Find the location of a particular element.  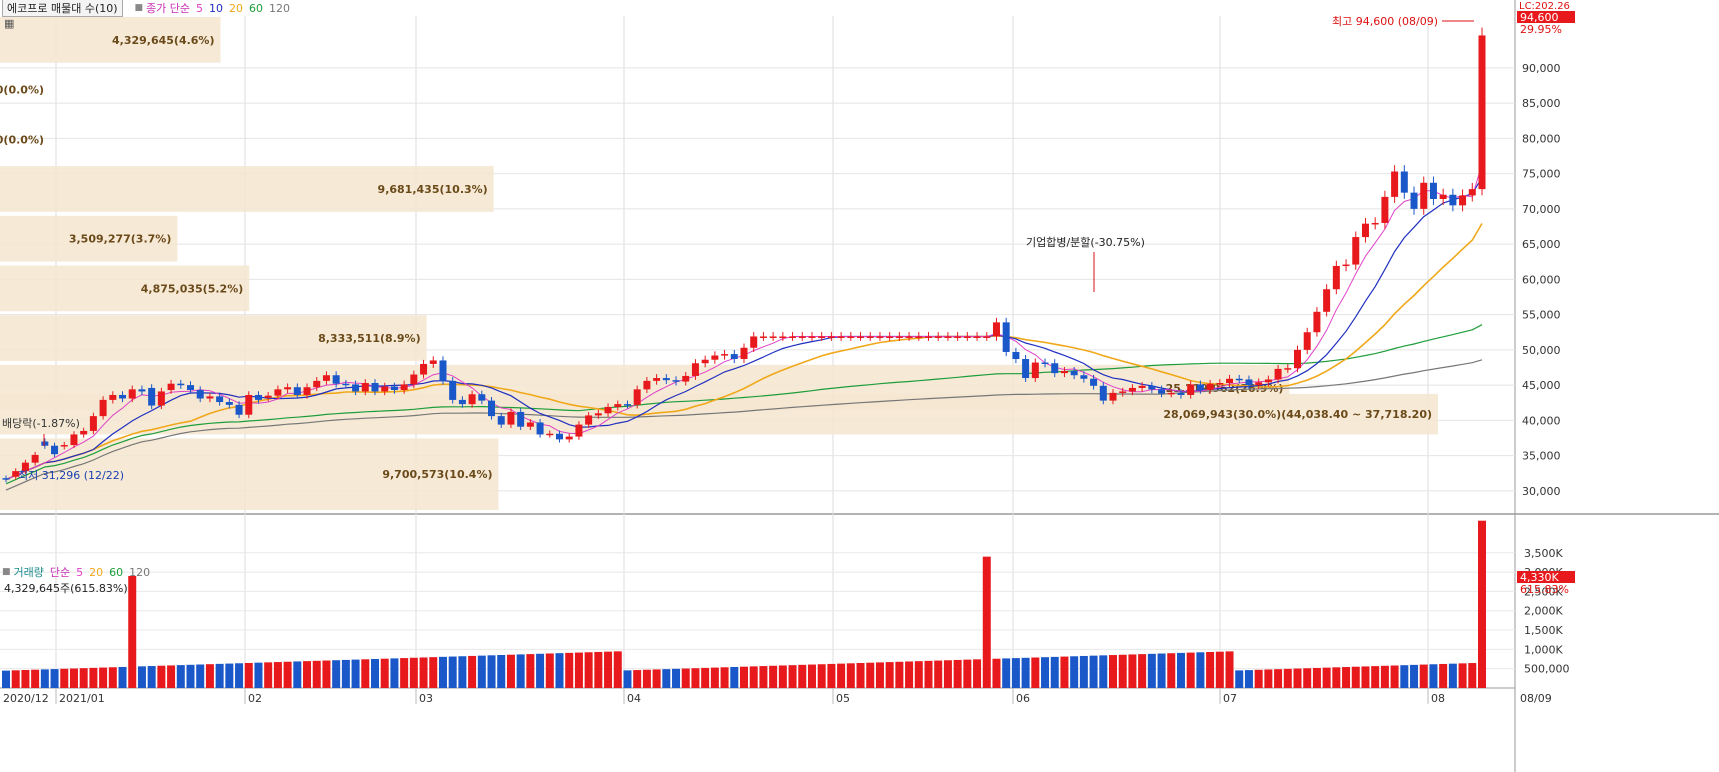

ma120-line is located at coordinates (744, 425).